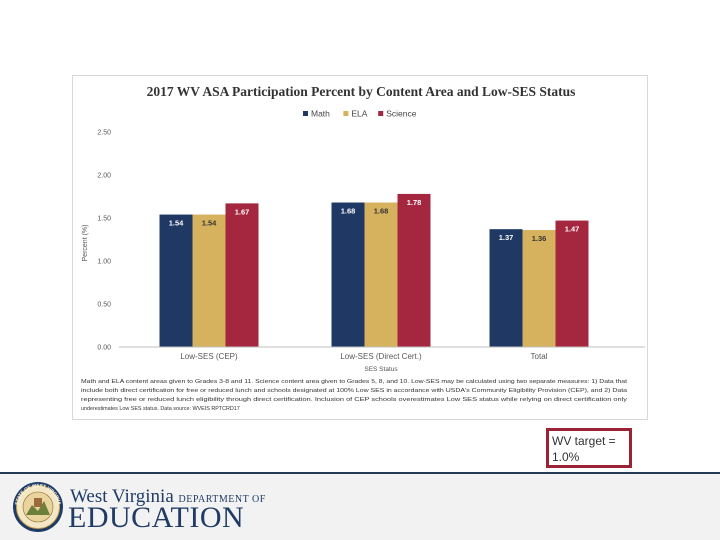 The height and width of the screenshot is (540, 720). Describe the element at coordinates (348, 211) in the screenshot. I see `data-label-math-1: 1.68` at that location.